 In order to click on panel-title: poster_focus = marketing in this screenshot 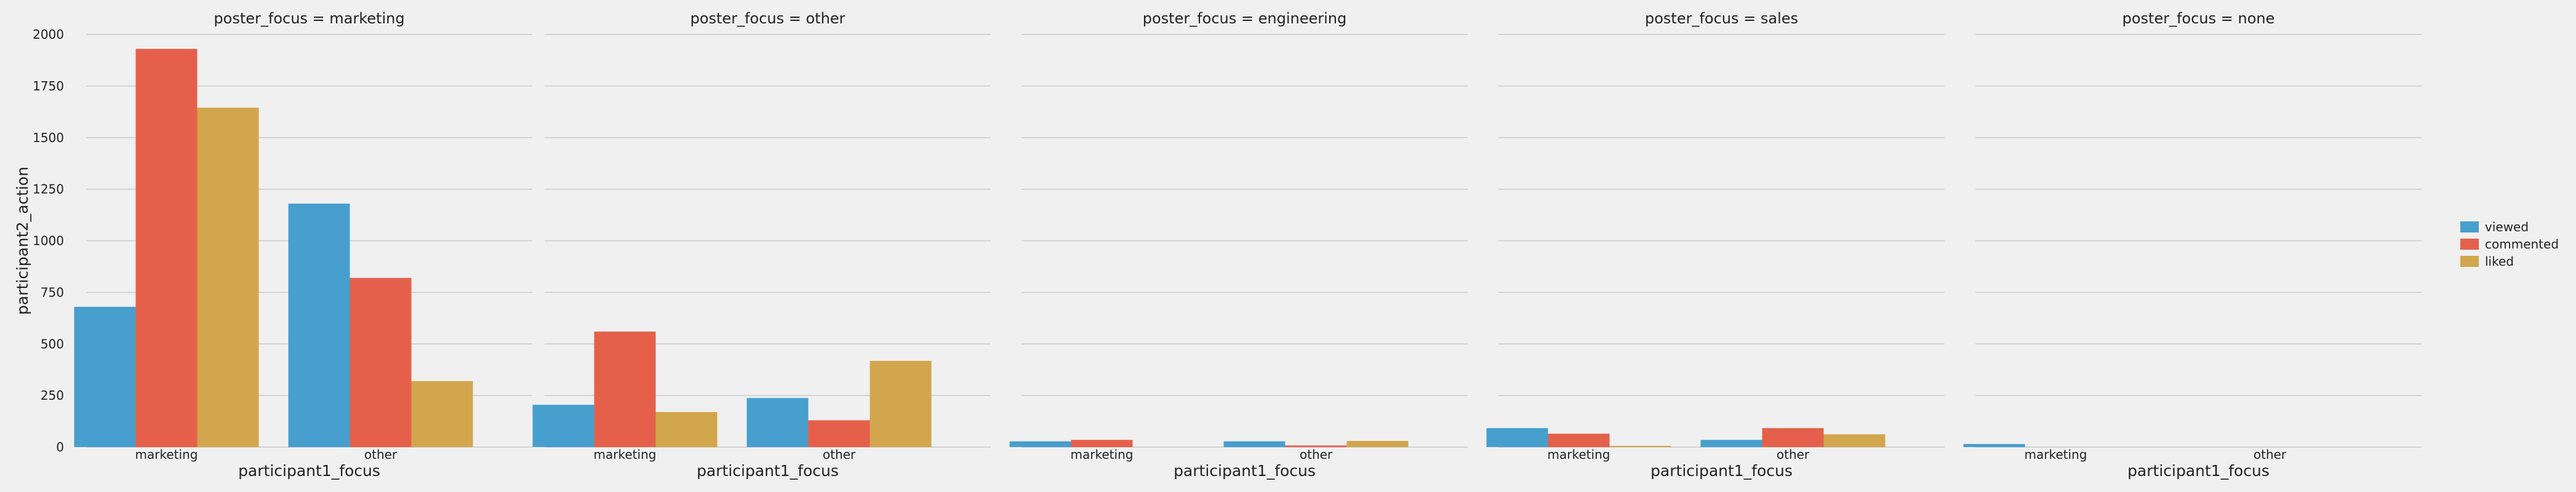, I will do `click(309, 18)`.